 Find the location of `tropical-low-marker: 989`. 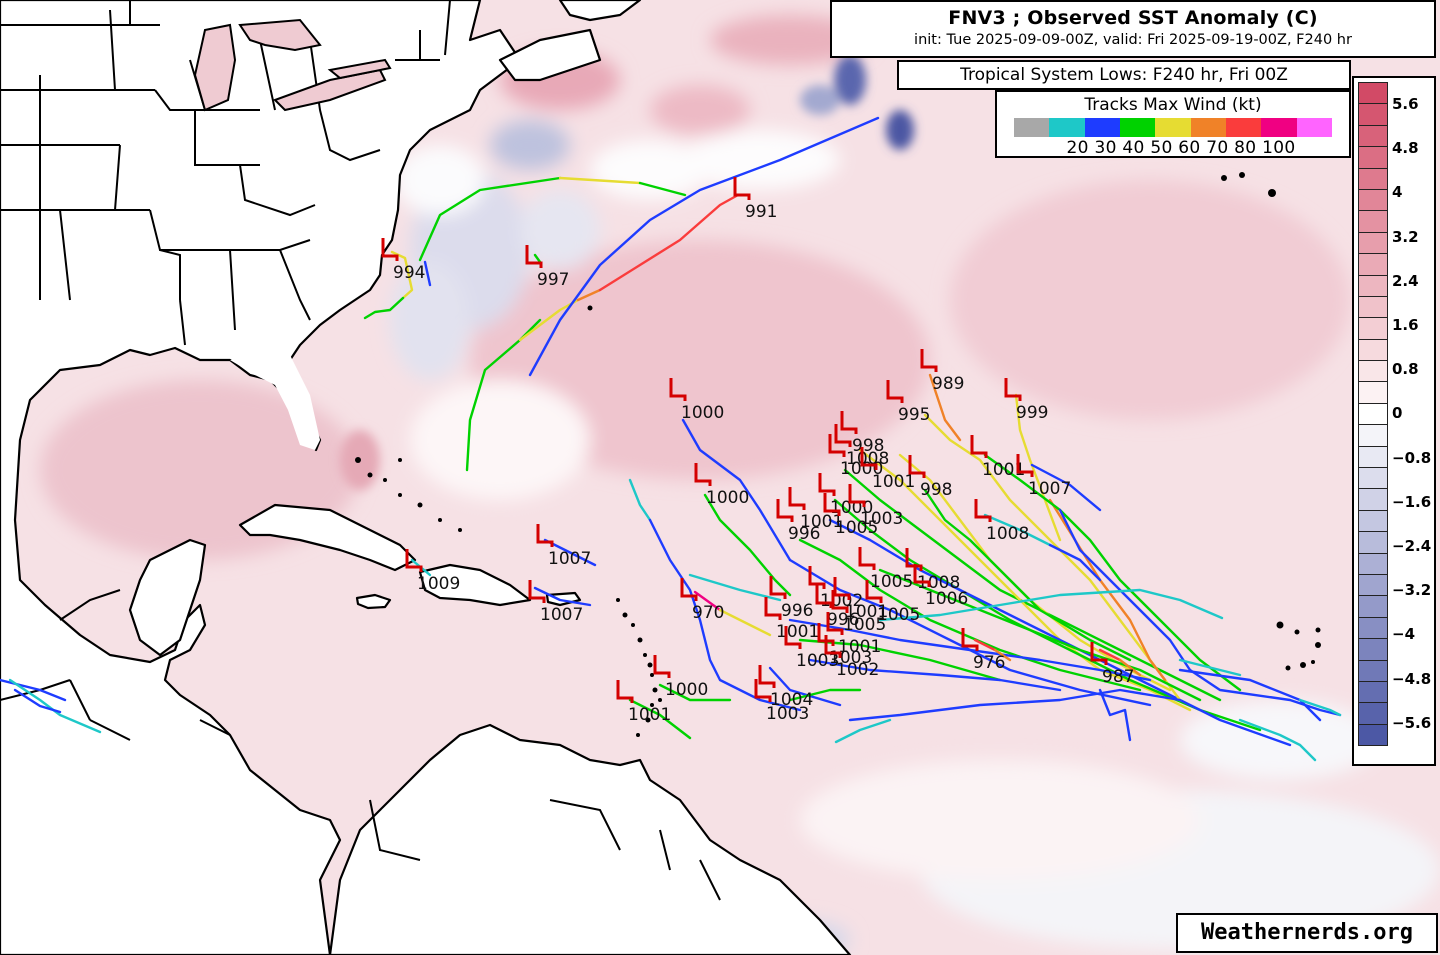

tropical-low-marker: 989 is located at coordinates (942, 371).